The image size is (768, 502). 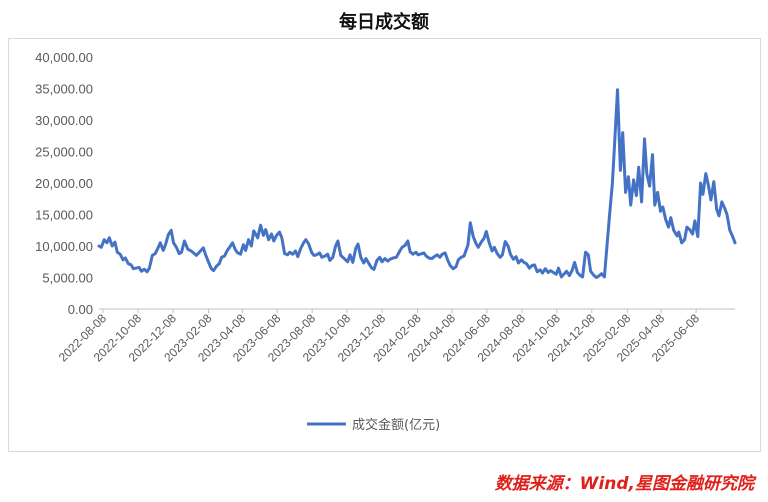 I want to click on y-tick-label: 20,000.00, so click(x=64, y=183).